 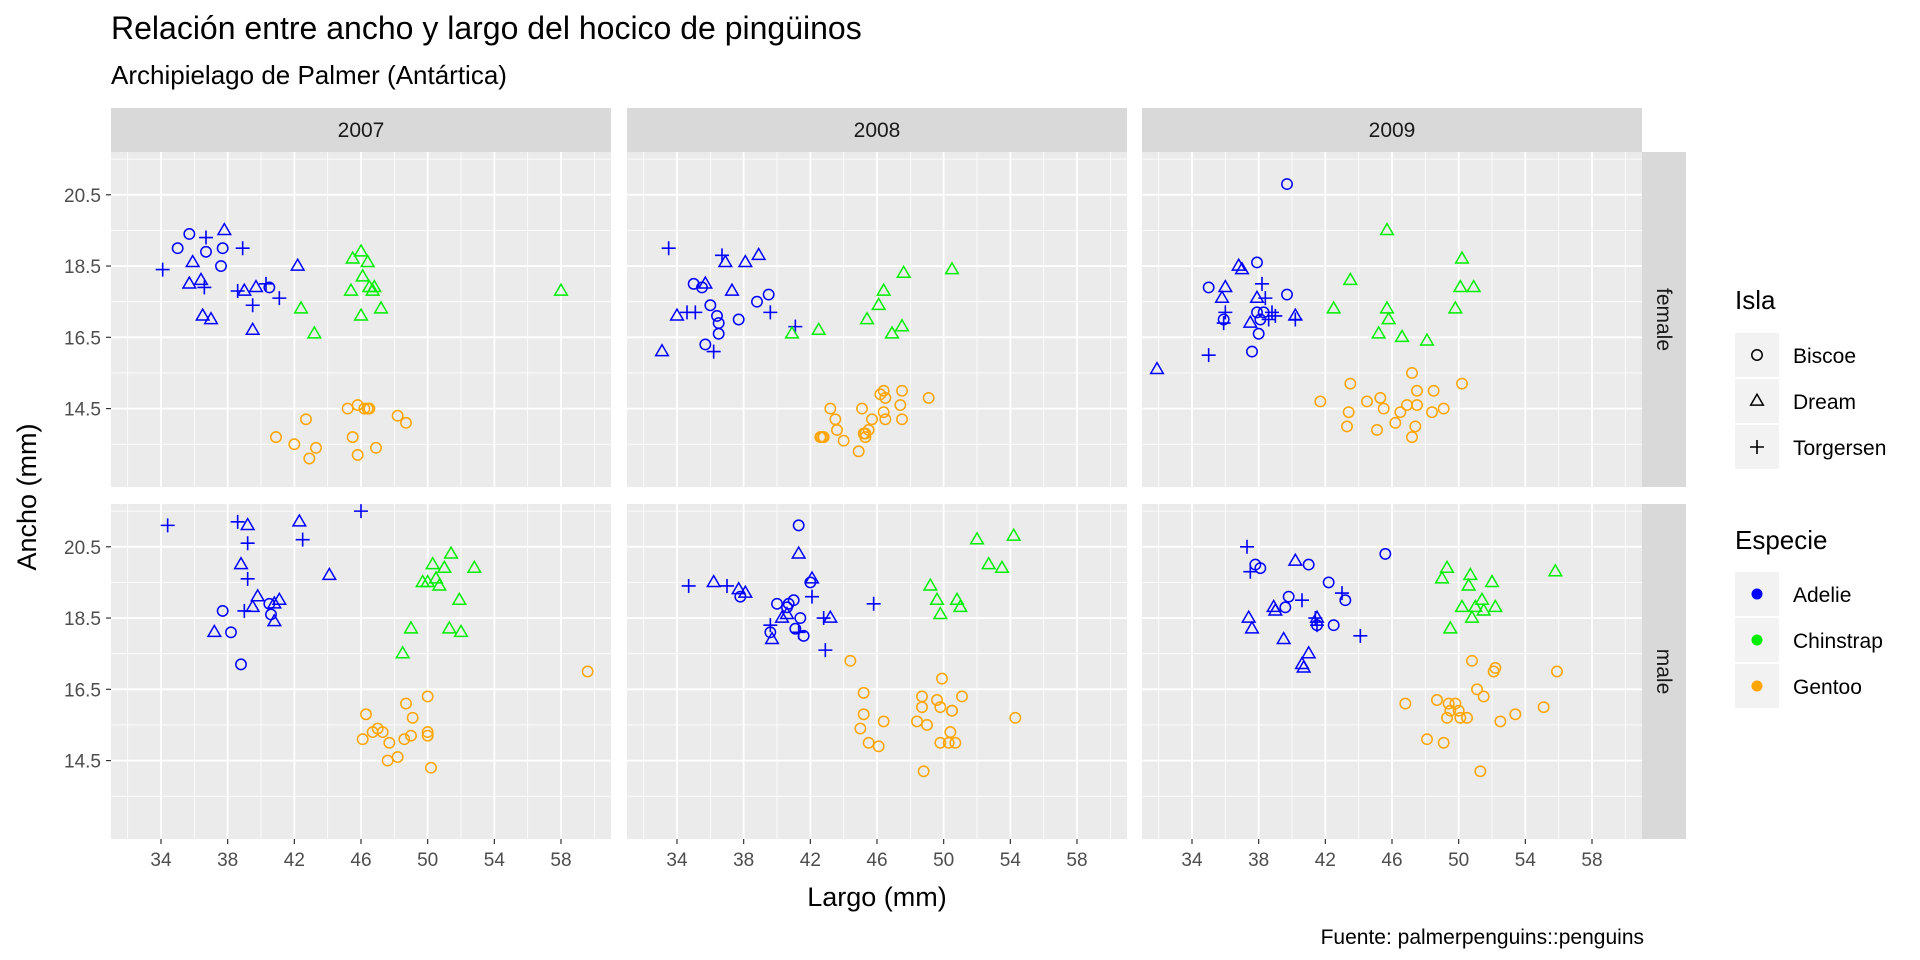 I want to click on x-tick-label: 46, so click(x=876, y=860).